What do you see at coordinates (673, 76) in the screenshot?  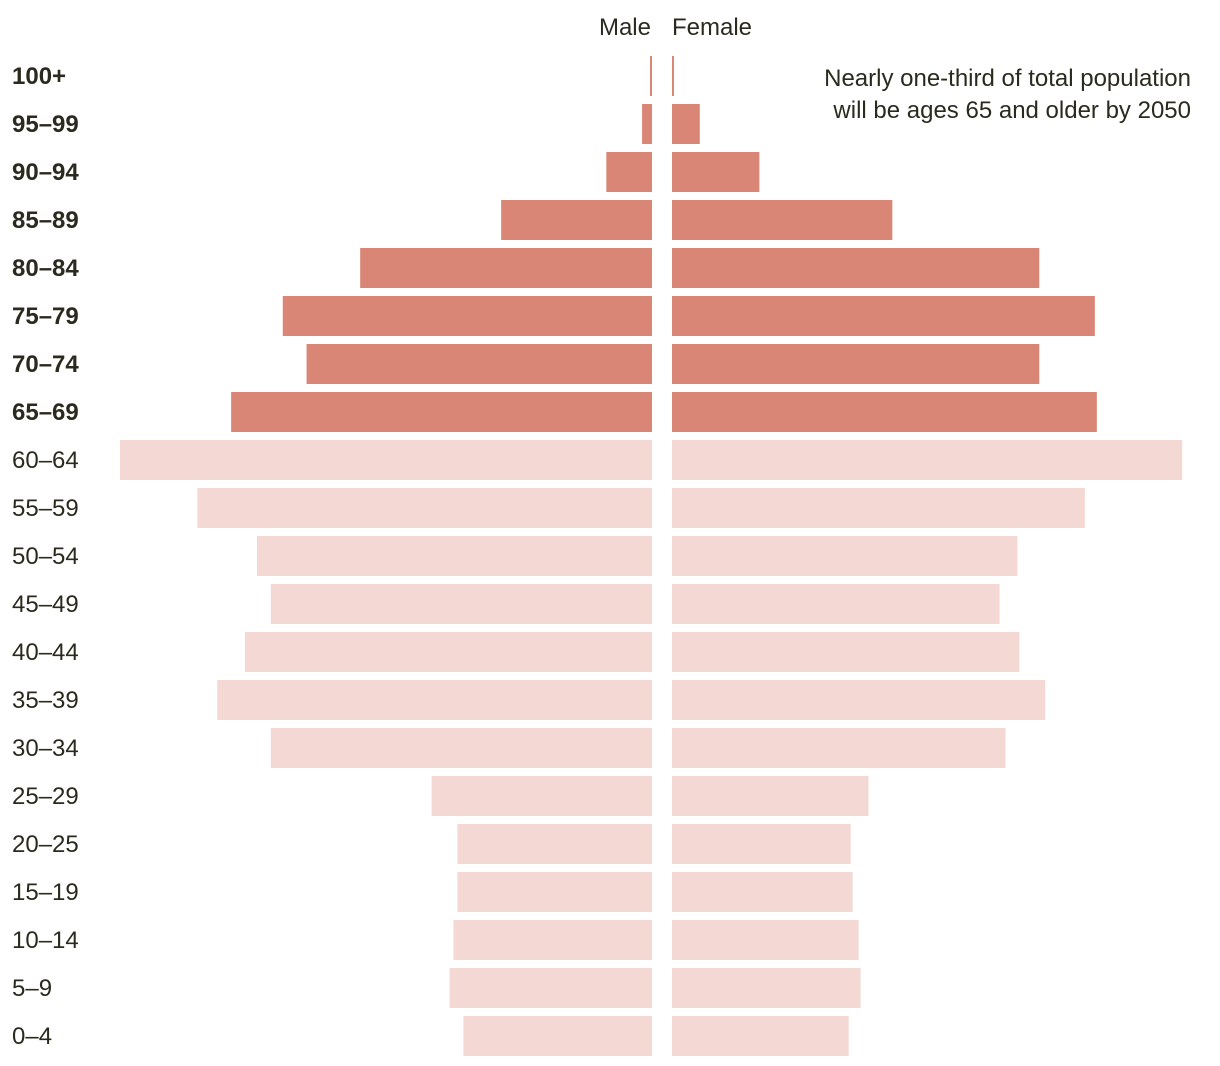 I see `female-bar-100plus` at bounding box center [673, 76].